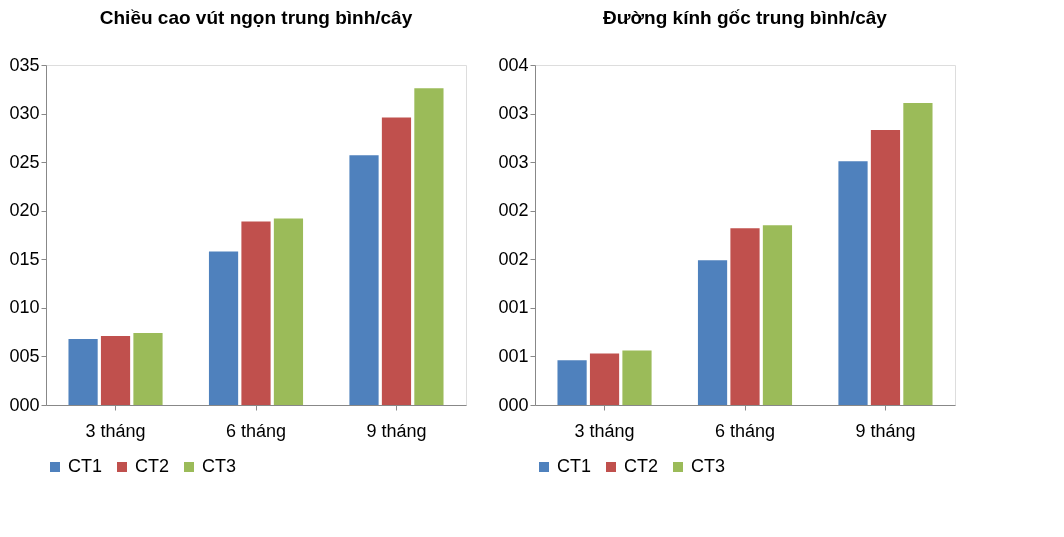 The width and height of the screenshot is (1064, 537). I want to click on y-tick-label: 035, so click(24, 64).